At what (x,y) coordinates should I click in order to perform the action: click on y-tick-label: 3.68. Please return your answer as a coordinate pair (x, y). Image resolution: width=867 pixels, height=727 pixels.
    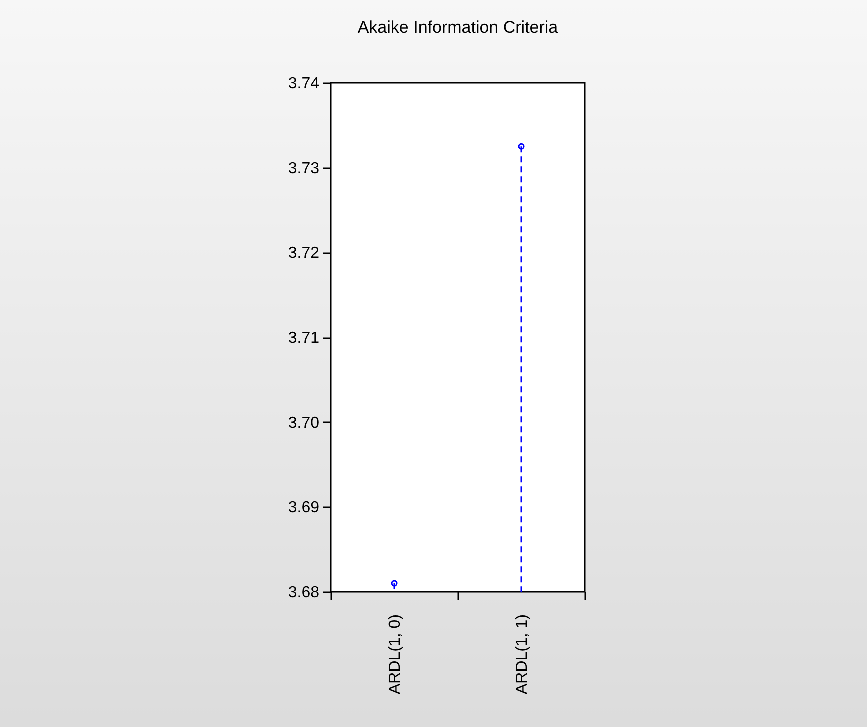
    Looking at the image, I should click on (304, 593).